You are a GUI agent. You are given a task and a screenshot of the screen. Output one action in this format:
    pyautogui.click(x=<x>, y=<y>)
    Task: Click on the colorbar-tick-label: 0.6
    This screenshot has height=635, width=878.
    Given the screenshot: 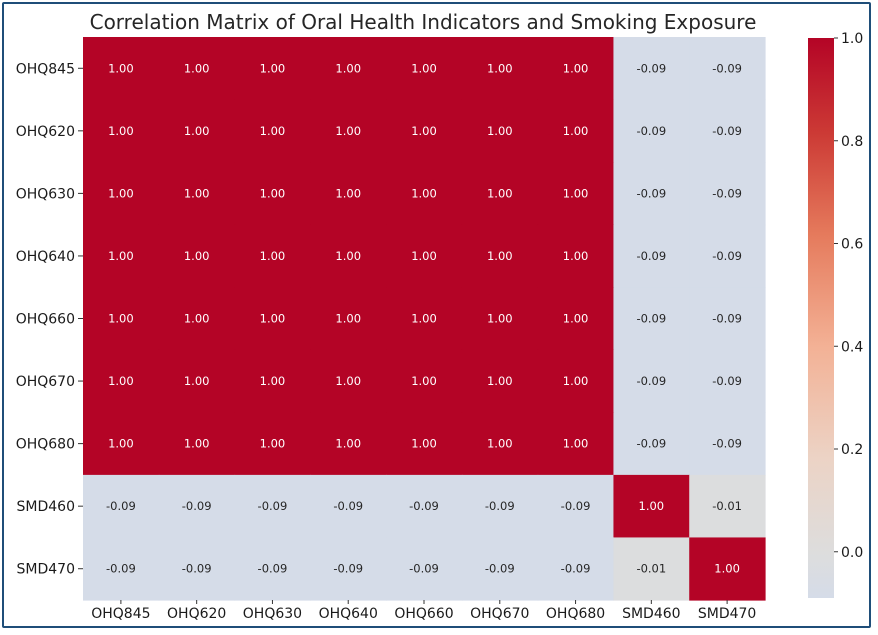 What is the action you would take?
    pyautogui.click(x=852, y=245)
    